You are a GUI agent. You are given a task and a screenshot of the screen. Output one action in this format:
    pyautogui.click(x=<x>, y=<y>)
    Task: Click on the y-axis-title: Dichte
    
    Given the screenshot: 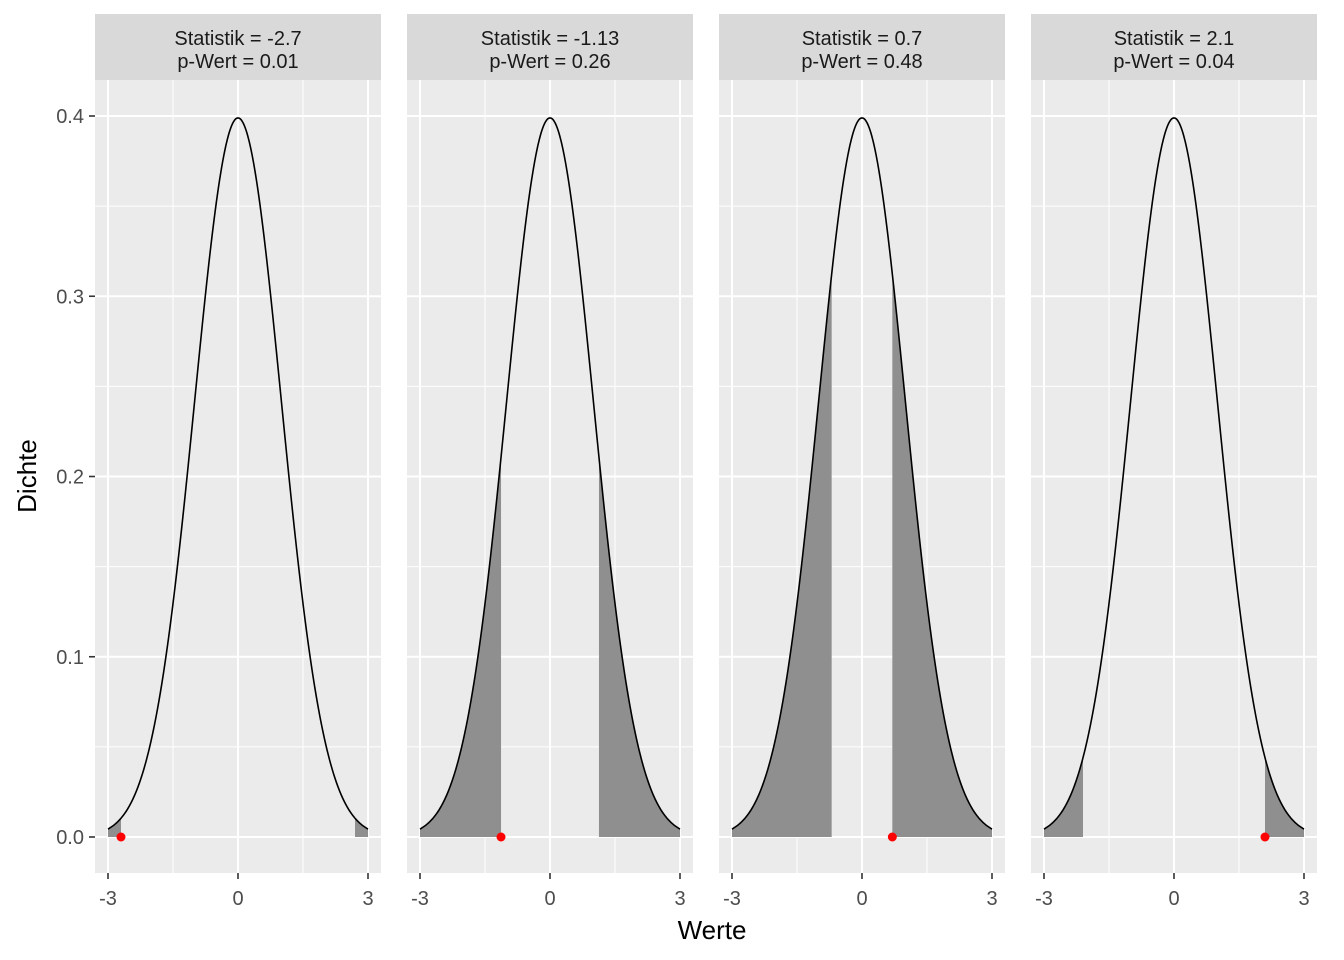 What is the action you would take?
    pyautogui.click(x=27, y=476)
    